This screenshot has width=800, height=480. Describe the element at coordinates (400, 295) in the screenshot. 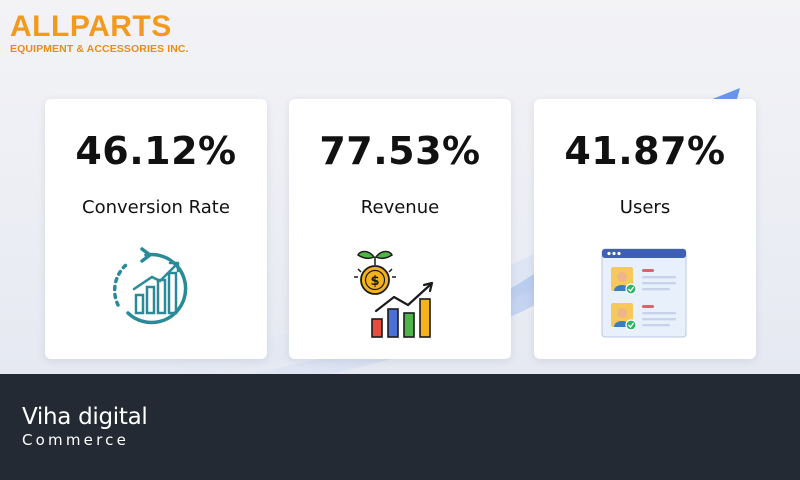

I see `revenue-growth-icon: $` at that location.